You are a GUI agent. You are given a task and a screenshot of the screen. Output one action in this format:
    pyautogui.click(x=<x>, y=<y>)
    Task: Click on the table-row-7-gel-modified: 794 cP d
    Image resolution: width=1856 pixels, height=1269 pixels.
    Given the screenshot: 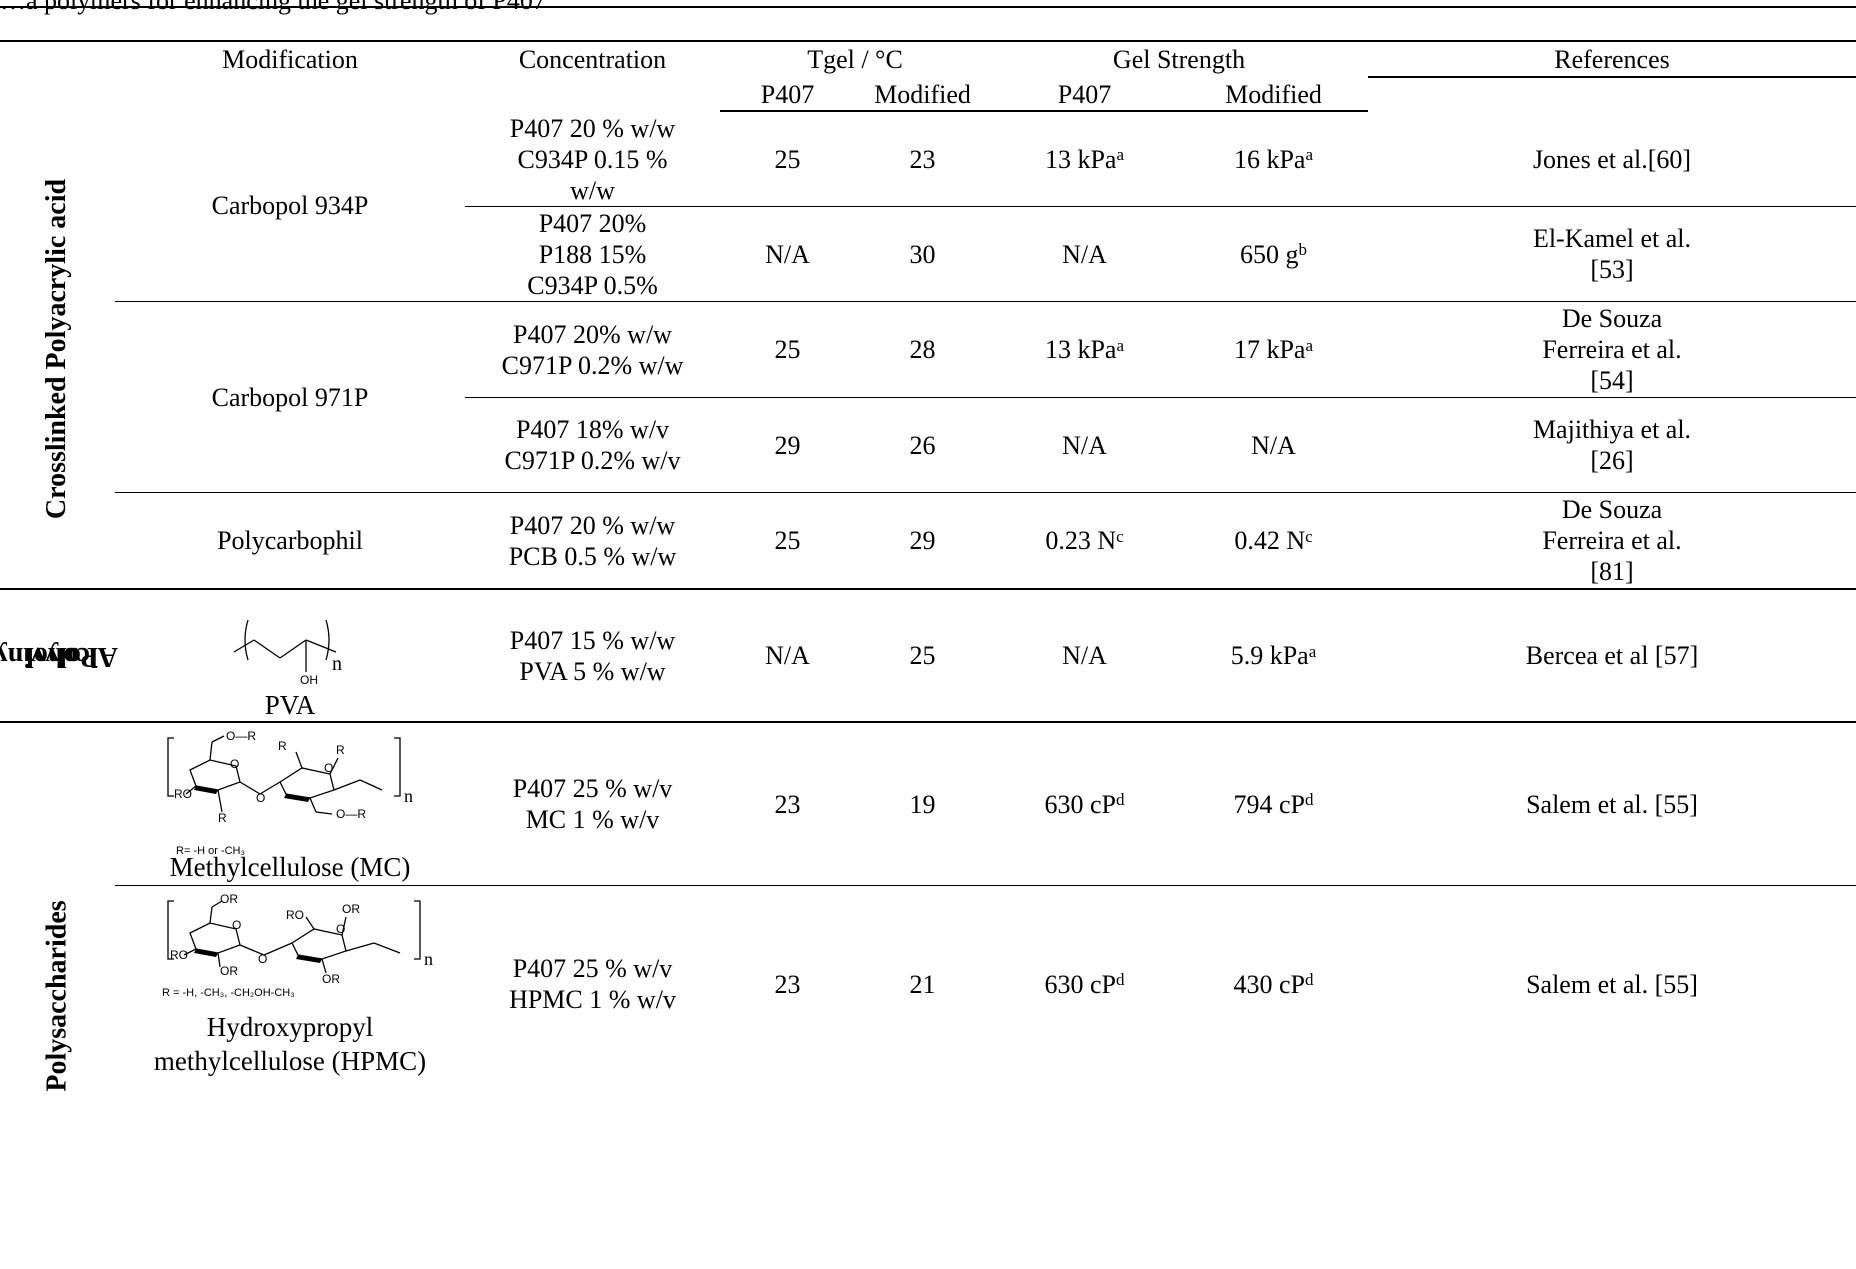 What is the action you would take?
    pyautogui.click(x=1273, y=804)
    